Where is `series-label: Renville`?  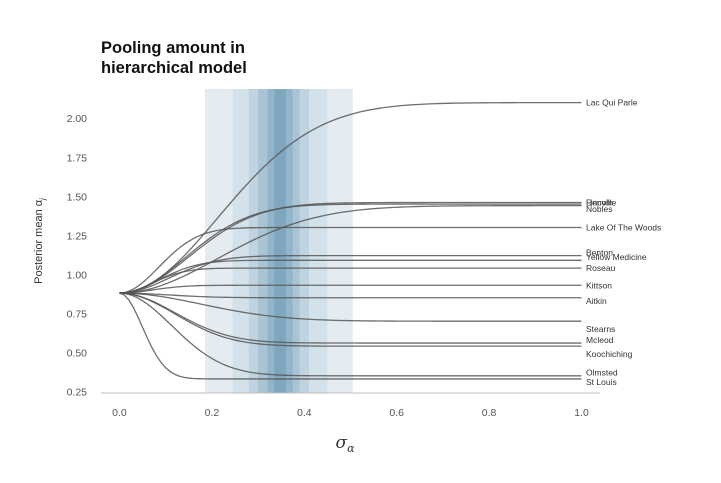
series-label: Renville is located at coordinates (601, 203).